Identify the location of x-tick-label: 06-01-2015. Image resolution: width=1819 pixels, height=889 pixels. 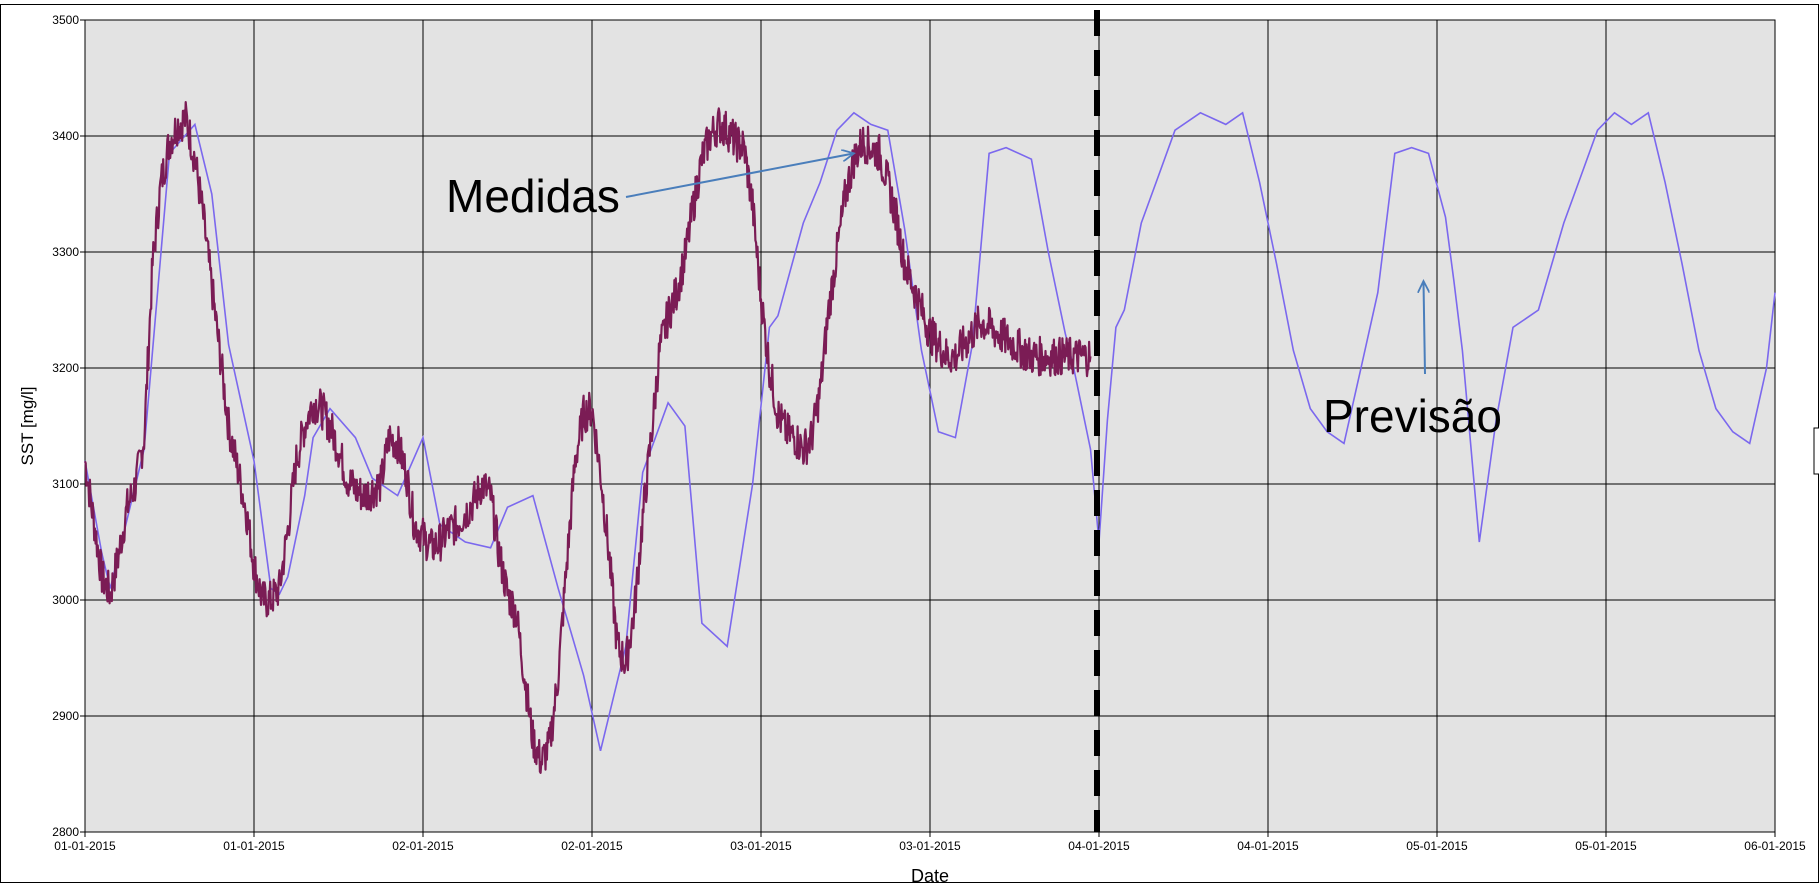
(1775, 846).